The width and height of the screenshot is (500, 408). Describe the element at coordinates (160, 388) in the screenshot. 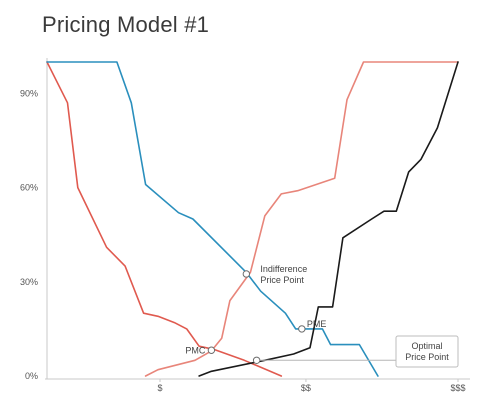

I see `x-tick-label: $` at that location.